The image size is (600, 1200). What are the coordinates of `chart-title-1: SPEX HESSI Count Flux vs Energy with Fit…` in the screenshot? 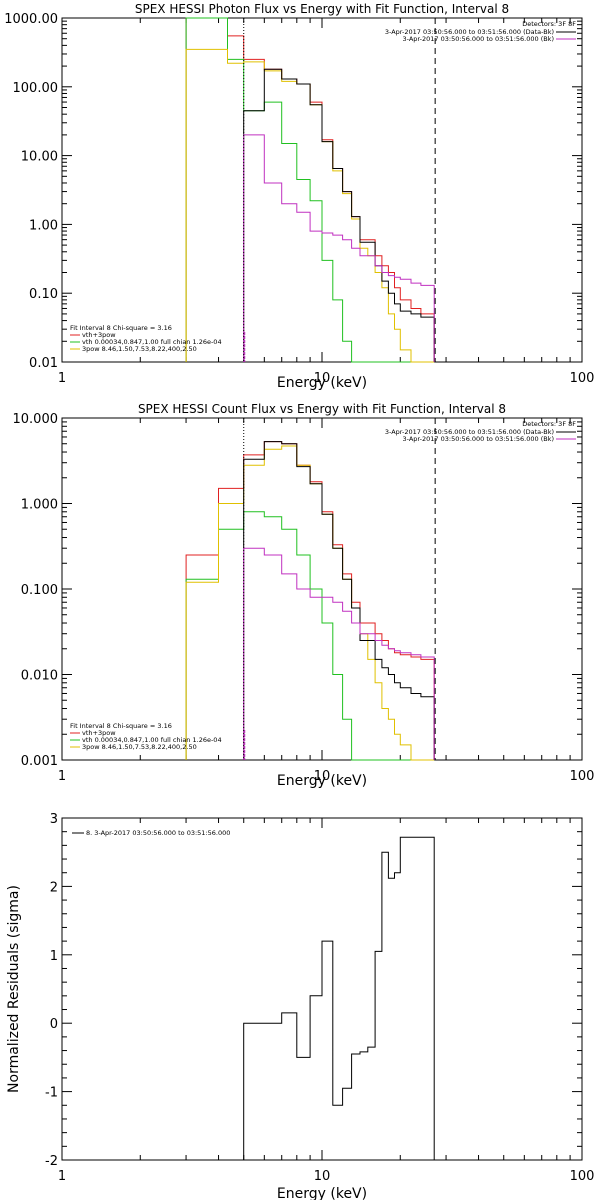 It's located at (322, 409).